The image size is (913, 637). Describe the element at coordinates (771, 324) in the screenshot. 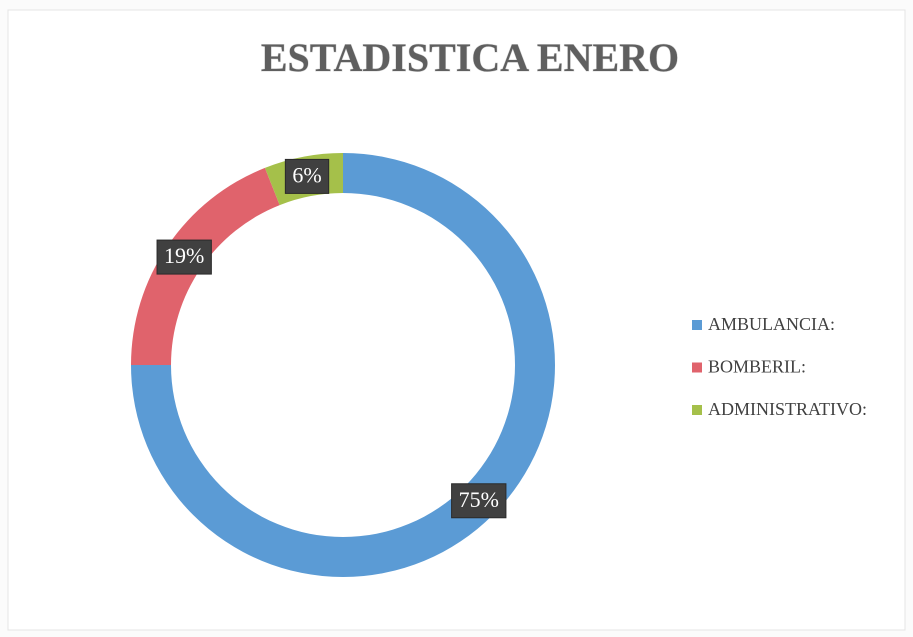

I see `legend-label: AMBULANCIA:` at that location.